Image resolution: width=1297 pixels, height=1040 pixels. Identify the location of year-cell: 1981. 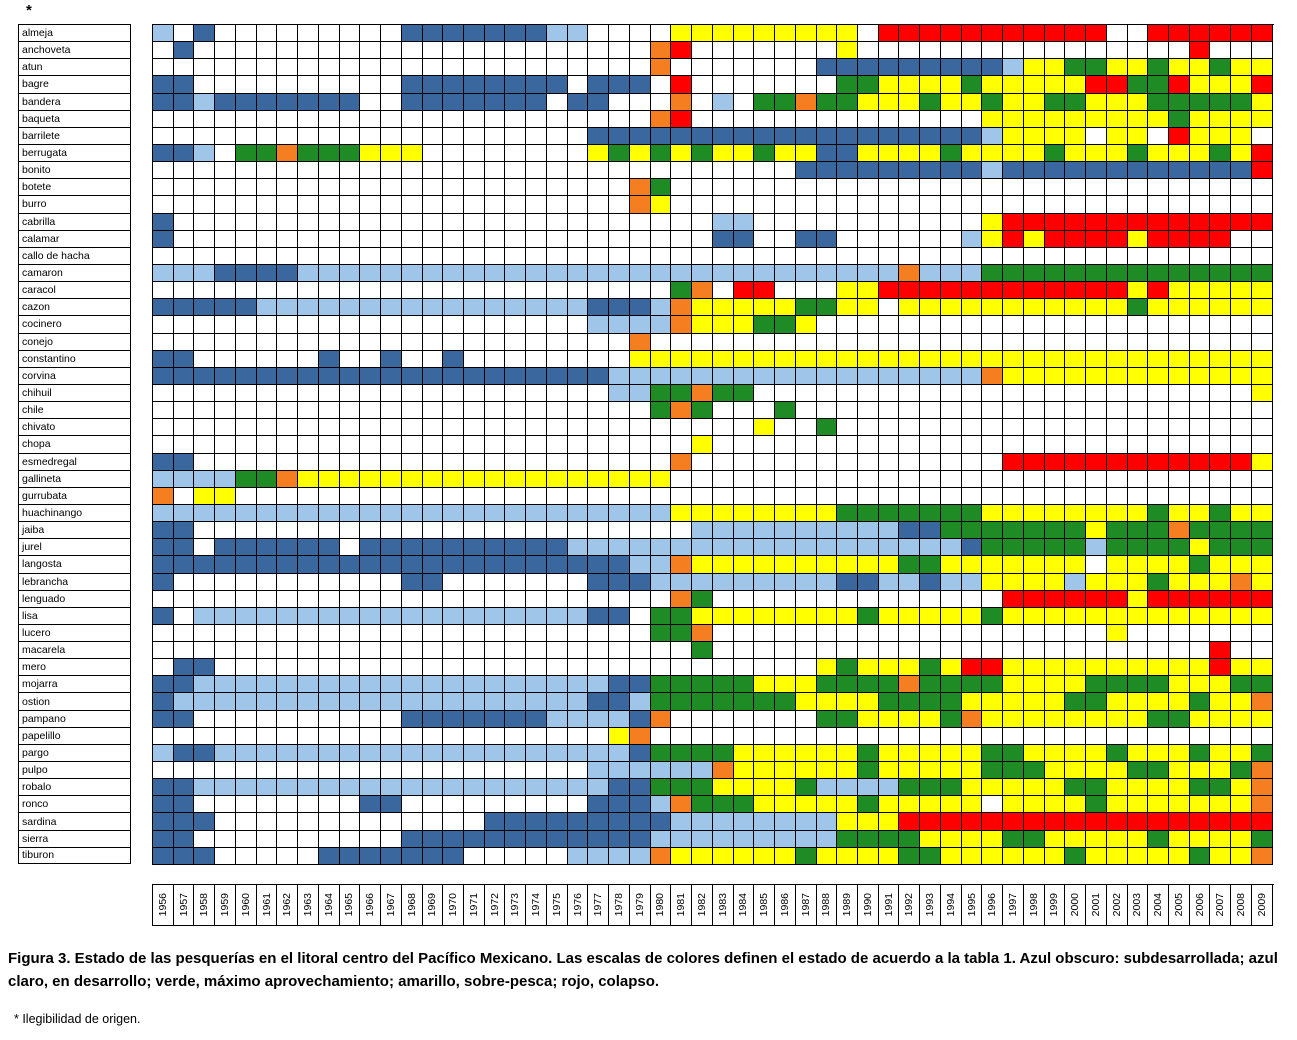
(682, 905).